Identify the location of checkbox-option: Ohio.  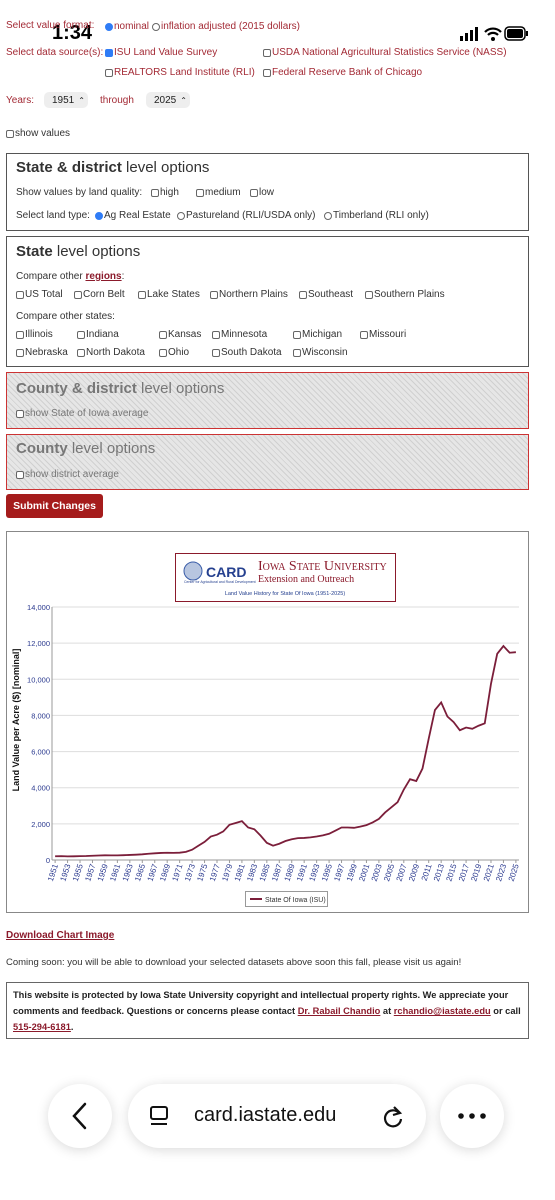
(174, 352).